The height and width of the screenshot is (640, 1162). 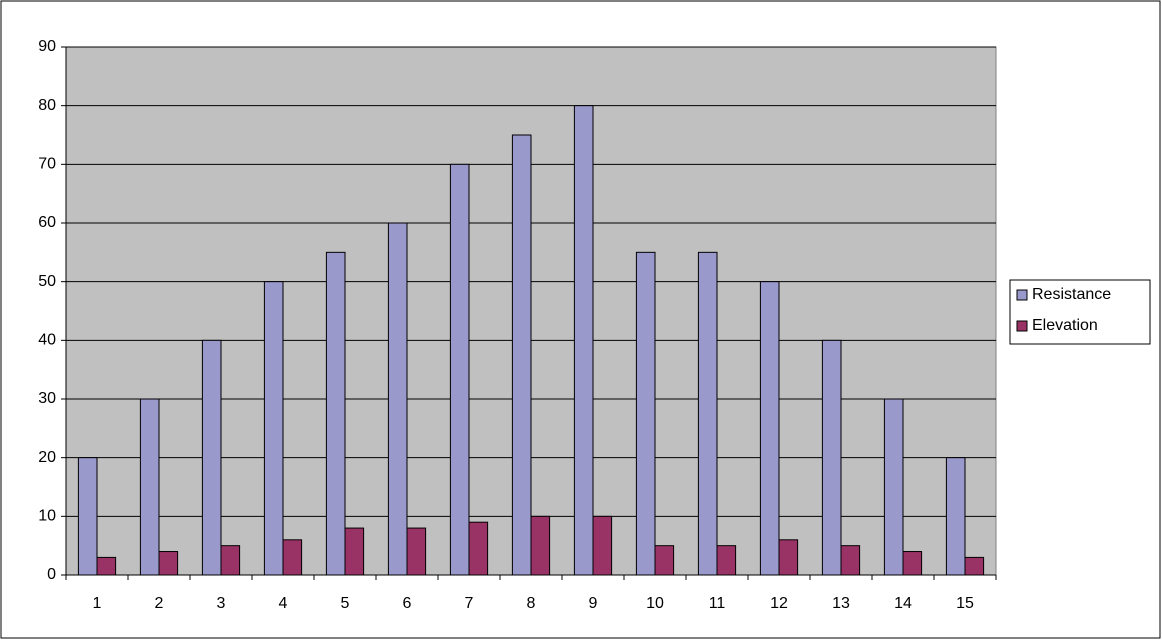 I want to click on x-tick-label: 15, so click(x=965, y=603).